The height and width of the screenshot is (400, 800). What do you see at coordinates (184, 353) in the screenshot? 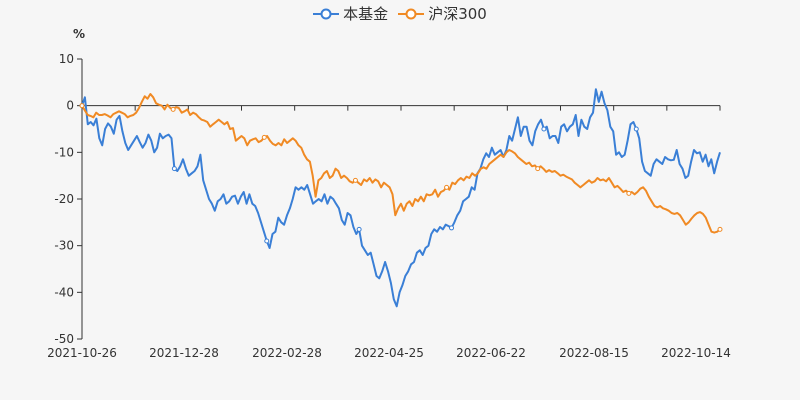
I see `x-tick-label: 2021-12-28` at bounding box center [184, 353].